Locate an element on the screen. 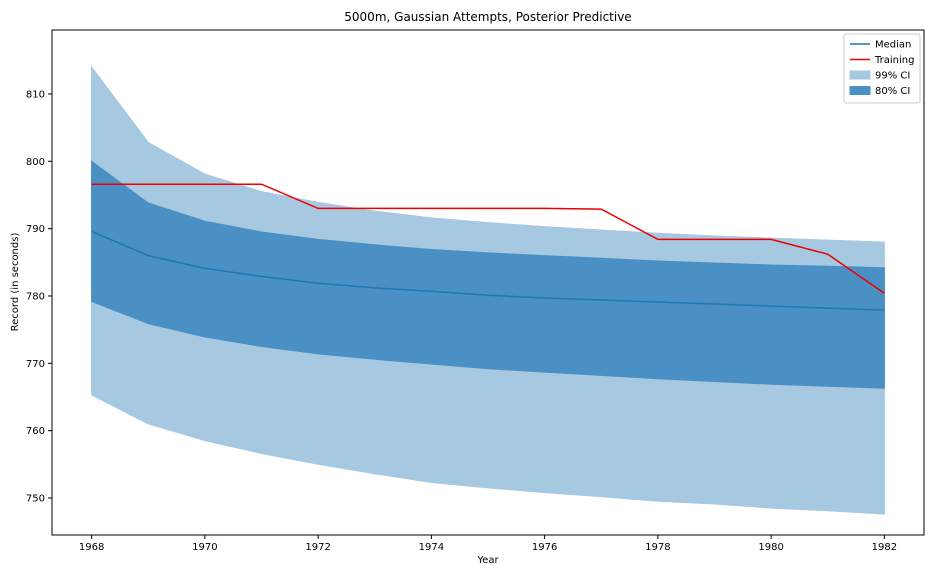  legend-swatch-80-ci is located at coordinates (860, 90).